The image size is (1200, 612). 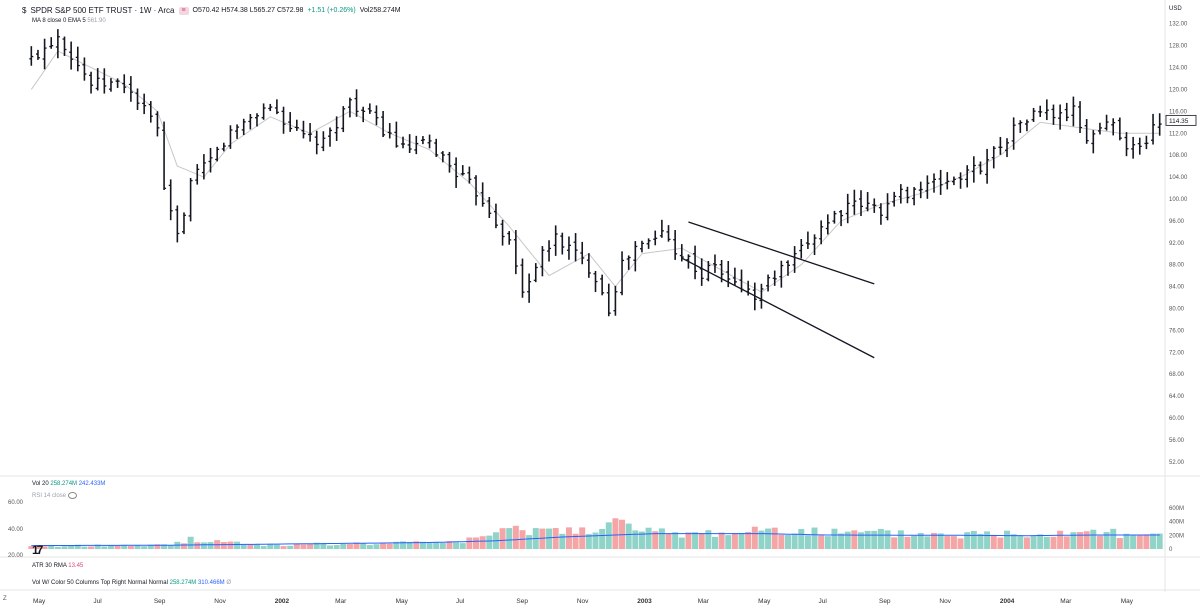 What do you see at coordinates (54, 495) in the screenshot?
I see `rsi-indicator-legend: RSI 14 close` at bounding box center [54, 495].